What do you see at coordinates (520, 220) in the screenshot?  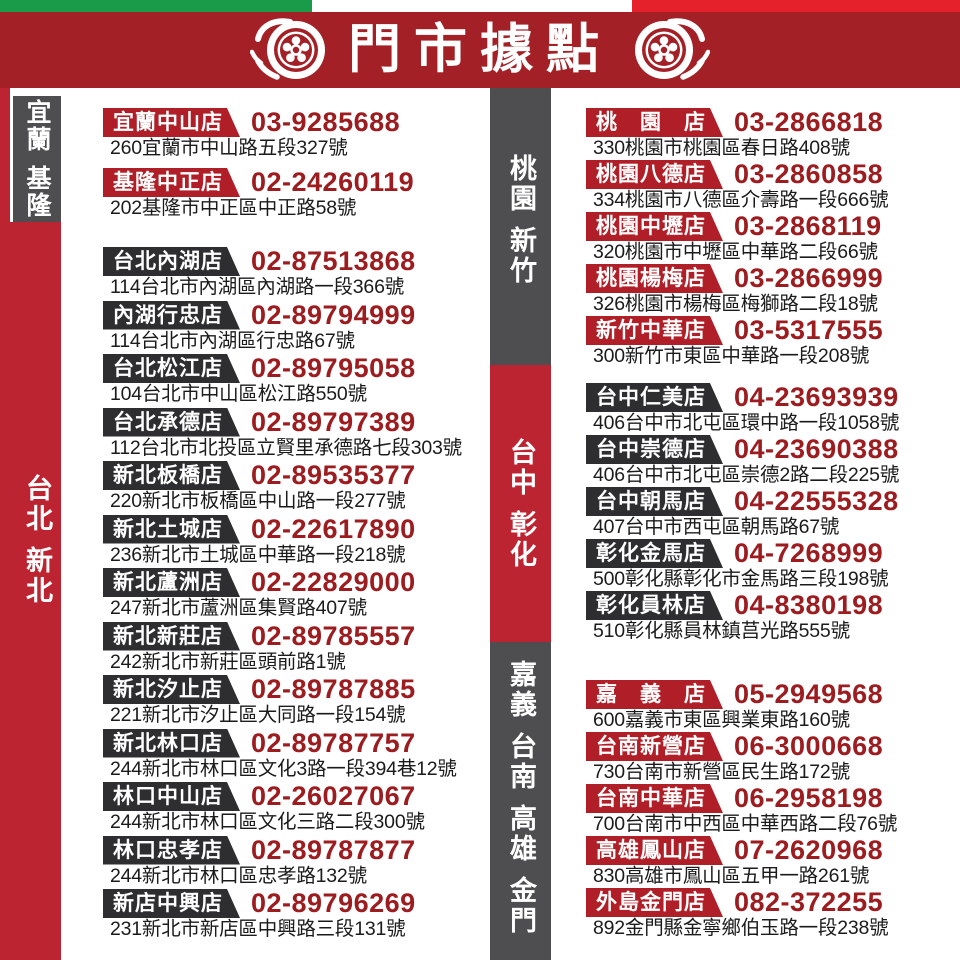 I see `region-label-taoyuan-hsinchu: 桃園新竹` at bounding box center [520, 220].